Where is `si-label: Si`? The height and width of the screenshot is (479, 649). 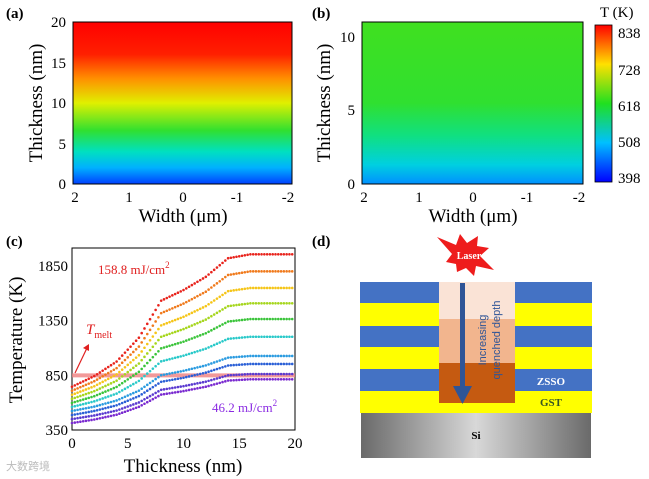
si-label: Si is located at coordinates (475, 436).